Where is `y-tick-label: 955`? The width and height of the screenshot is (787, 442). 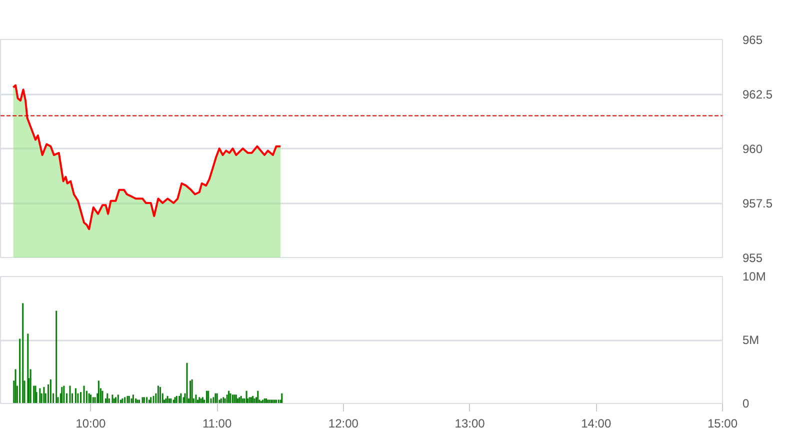 y-tick-label: 955 is located at coordinates (752, 258).